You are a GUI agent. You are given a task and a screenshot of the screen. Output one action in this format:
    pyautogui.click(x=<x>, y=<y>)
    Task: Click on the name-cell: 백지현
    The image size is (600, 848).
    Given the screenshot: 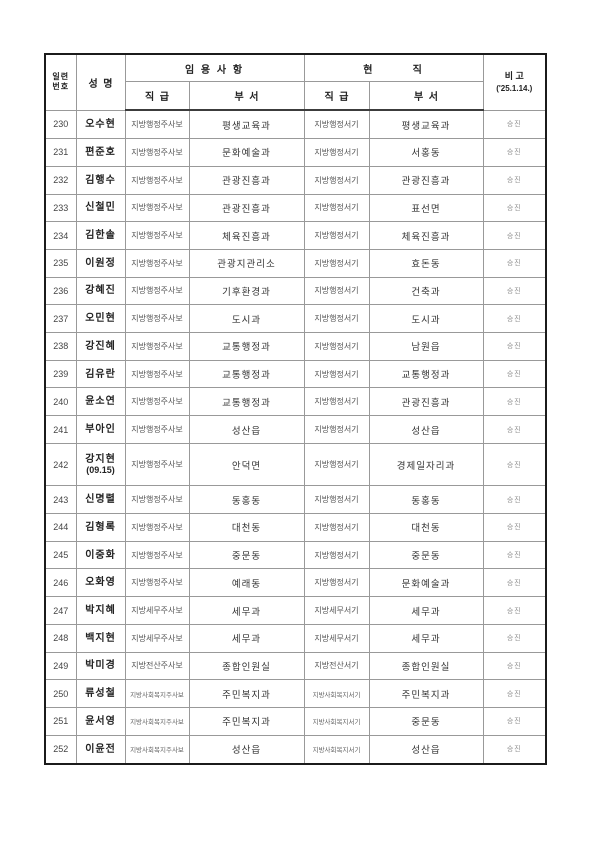 What is the action you would take?
    pyautogui.click(x=100, y=638)
    